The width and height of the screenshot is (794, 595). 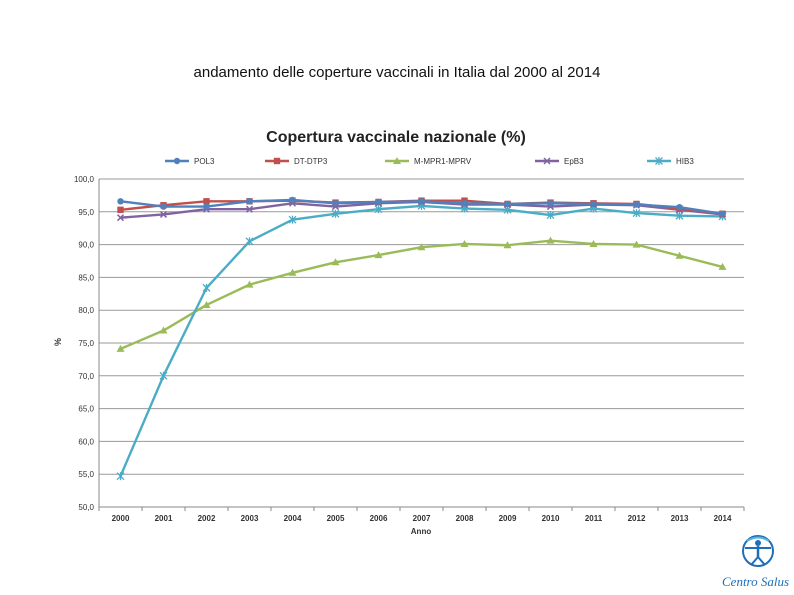 I want to click on legend-label: HIB3, so click(x=685, y=161).